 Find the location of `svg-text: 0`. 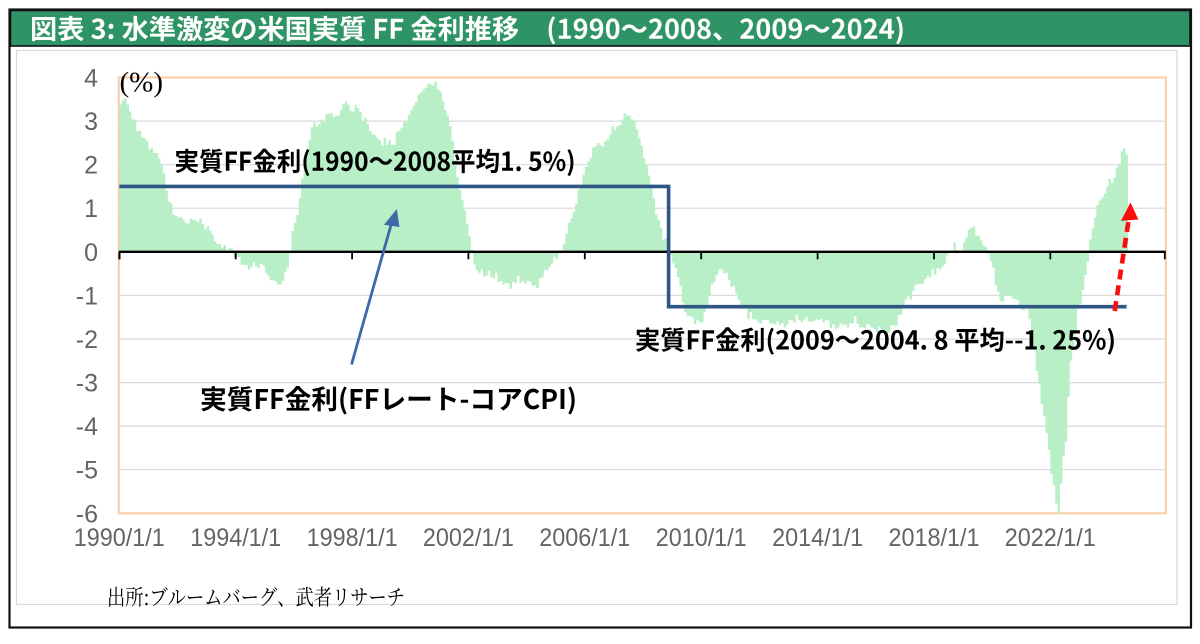

svg-text: 0 is located at coordinates (91, 253).